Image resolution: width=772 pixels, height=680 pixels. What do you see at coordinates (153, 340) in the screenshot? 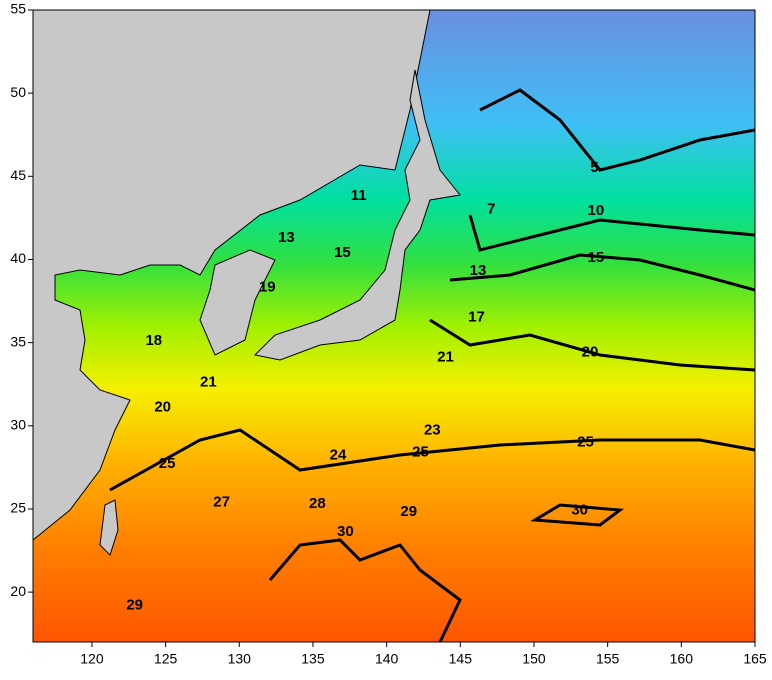
I see `contour-label: 18` at bounding box center [153, 340].